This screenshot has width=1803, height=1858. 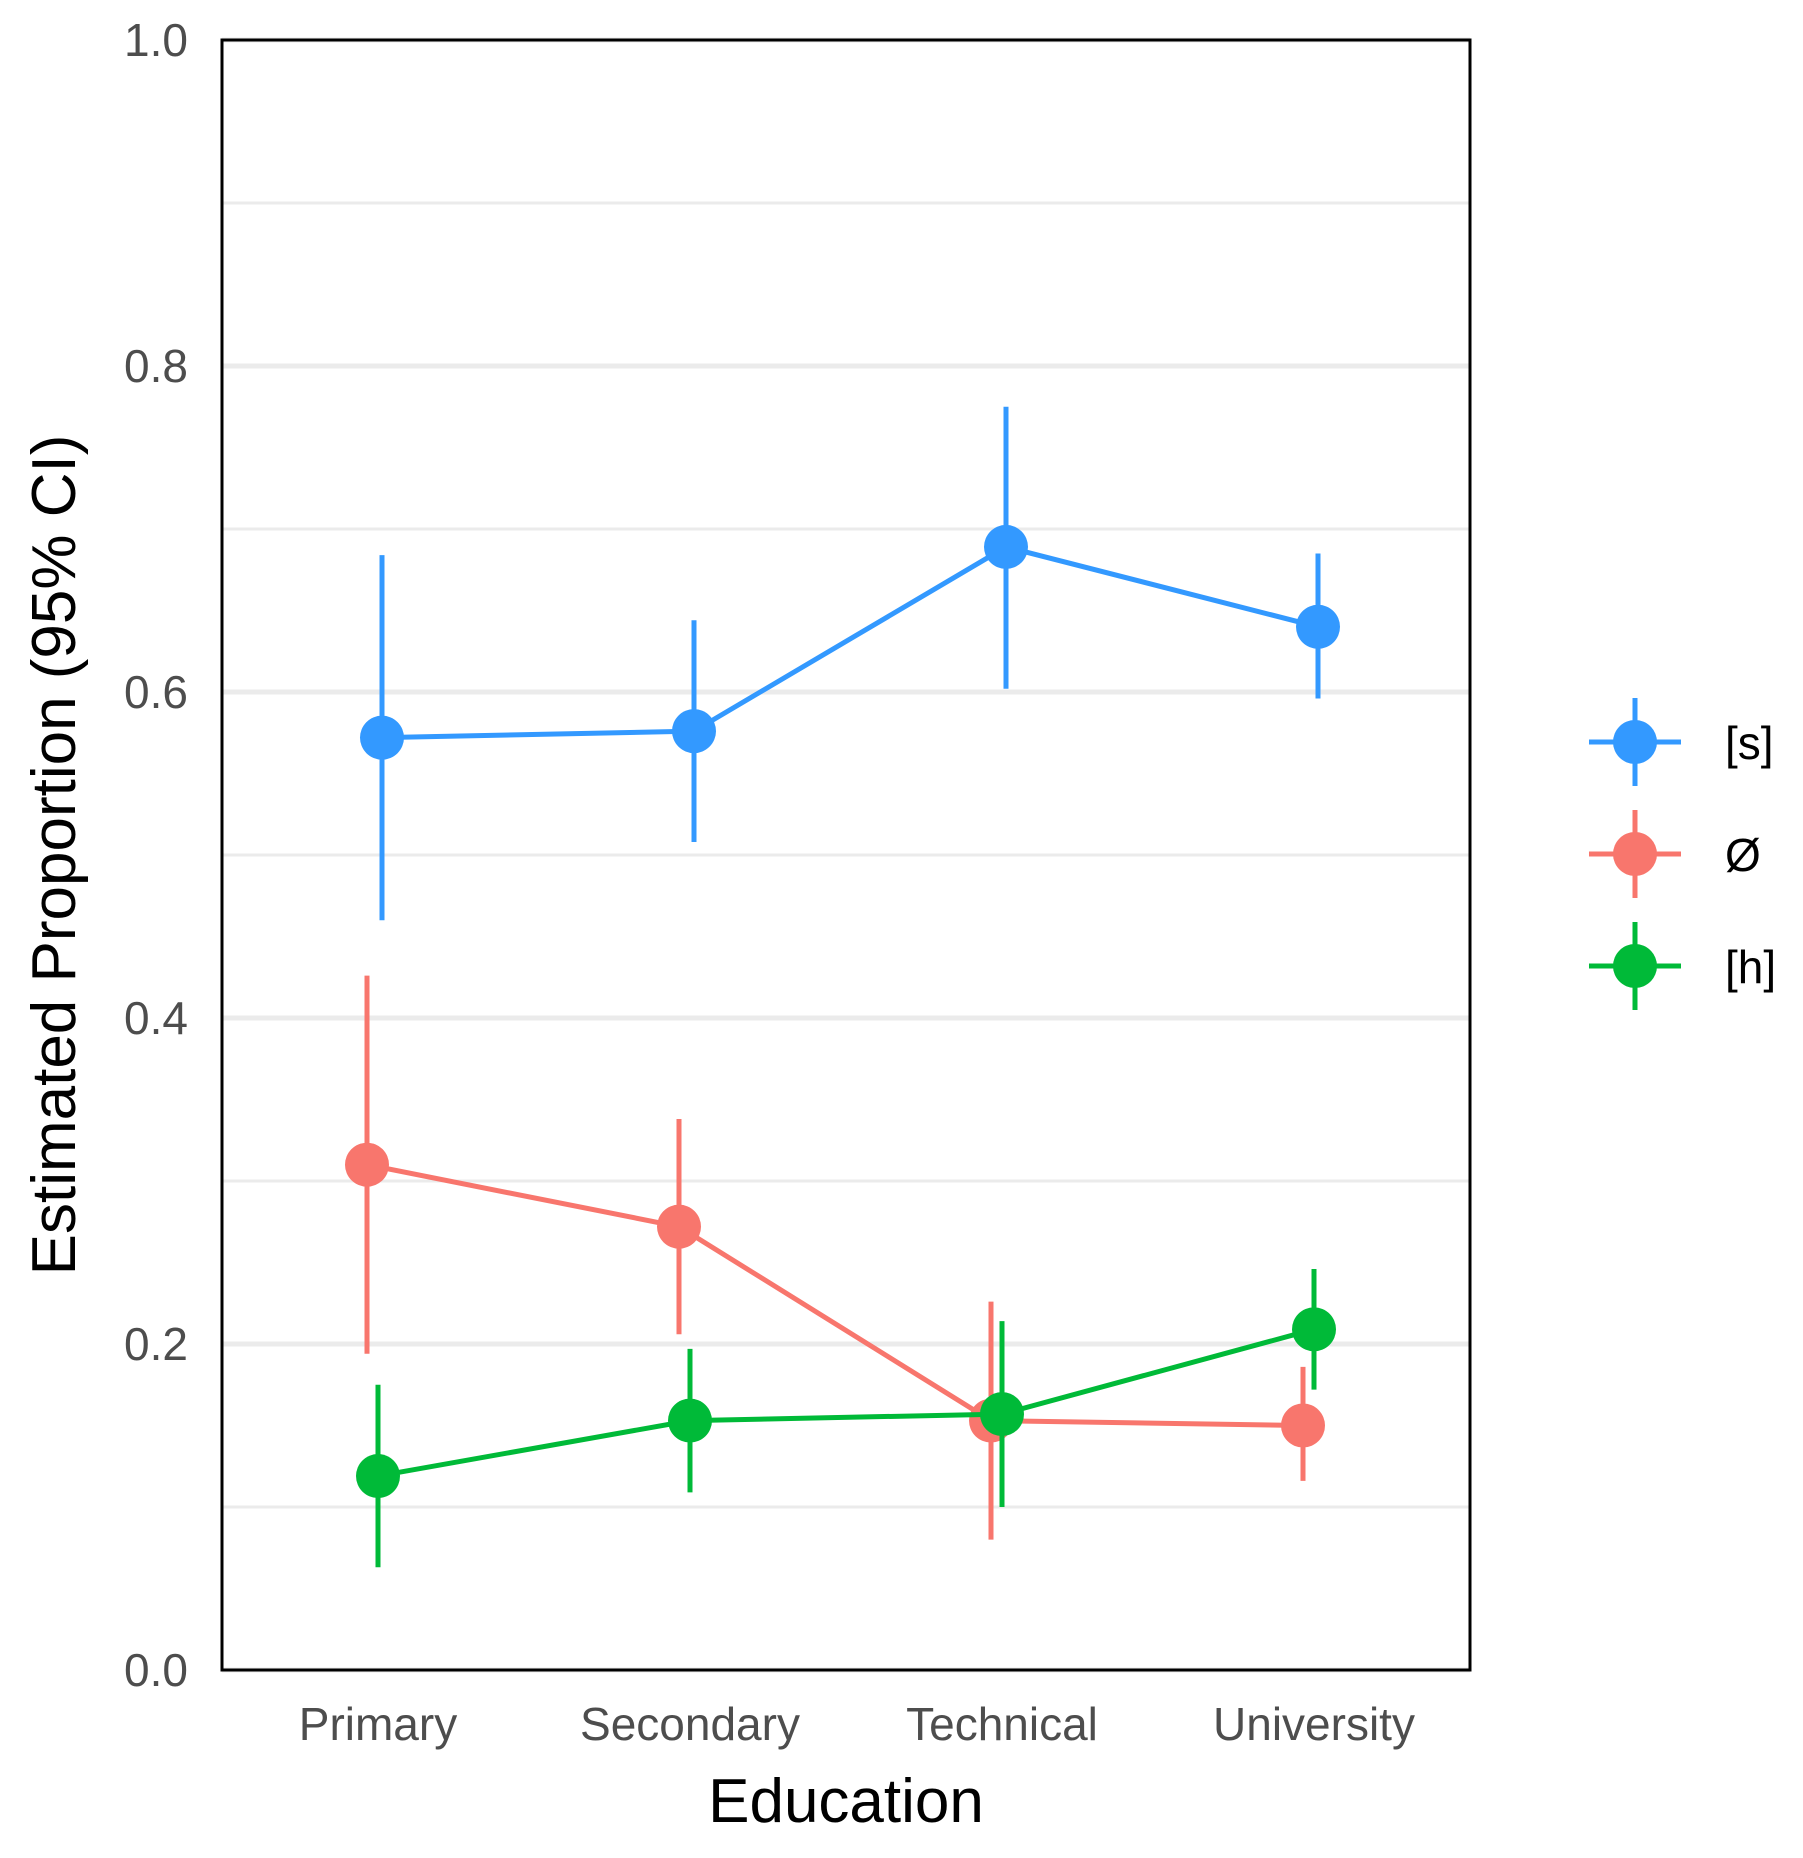 What do you see at coordinates (156, 1670) in the screenshot?
I see `y-tick-label: 0.0` at bounding box center [156, 1670].